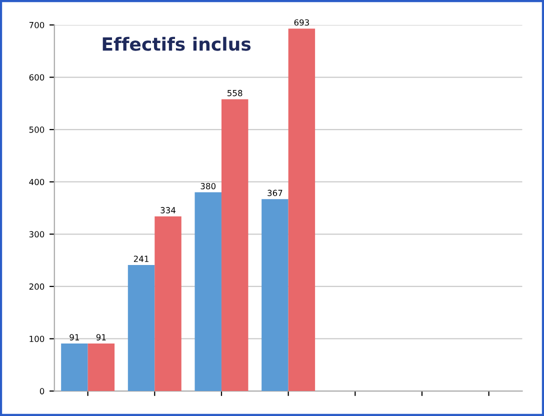 The image size is (544, 416). I want to click on y-tick-label: 600, so click(36, 77).